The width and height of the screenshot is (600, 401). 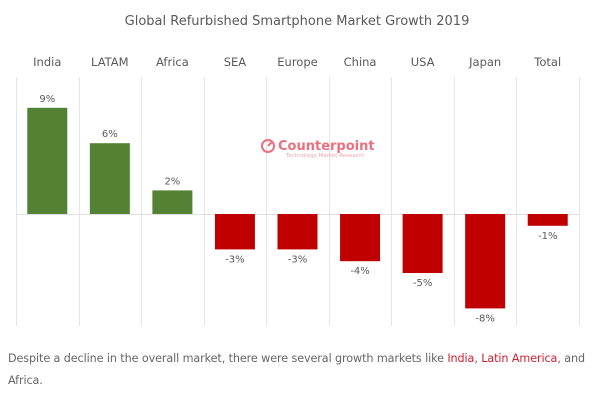 What do you see at coordinates (110, 134) in the screenshot?
I see `data-label: 6%` at bounding box center [110, 134].